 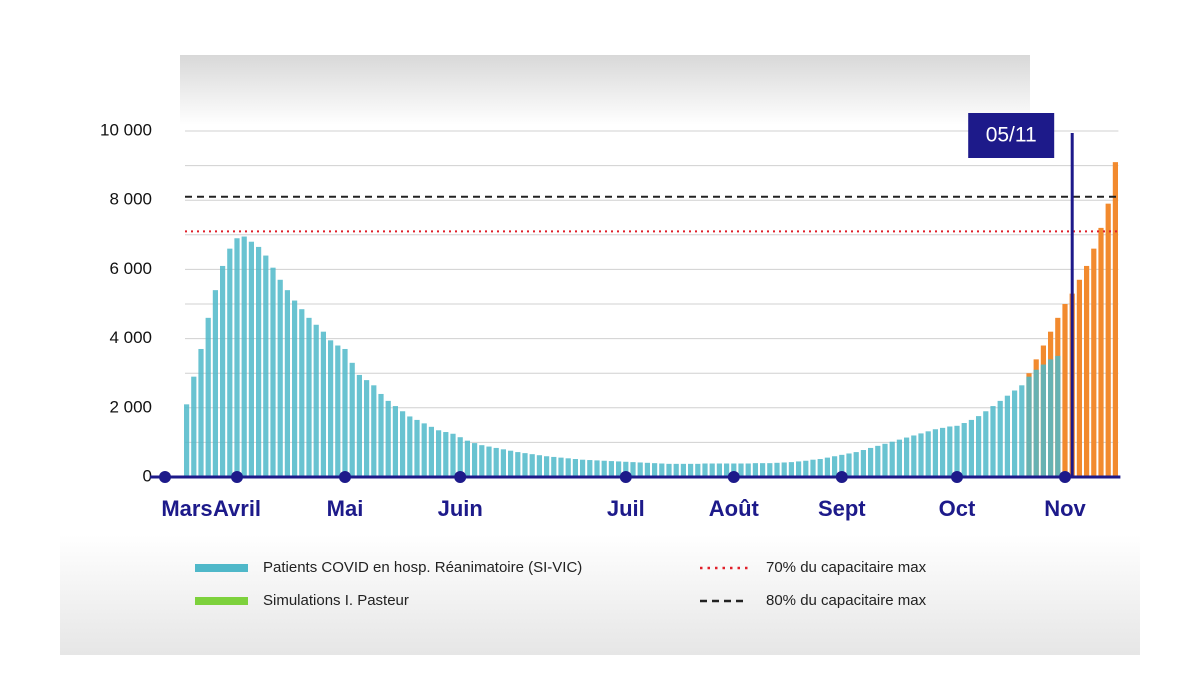 What do you see at coordinates (186, 508) in the screenshot?
I see `x-tick-label: Mars` at bounding box center [186, 508].